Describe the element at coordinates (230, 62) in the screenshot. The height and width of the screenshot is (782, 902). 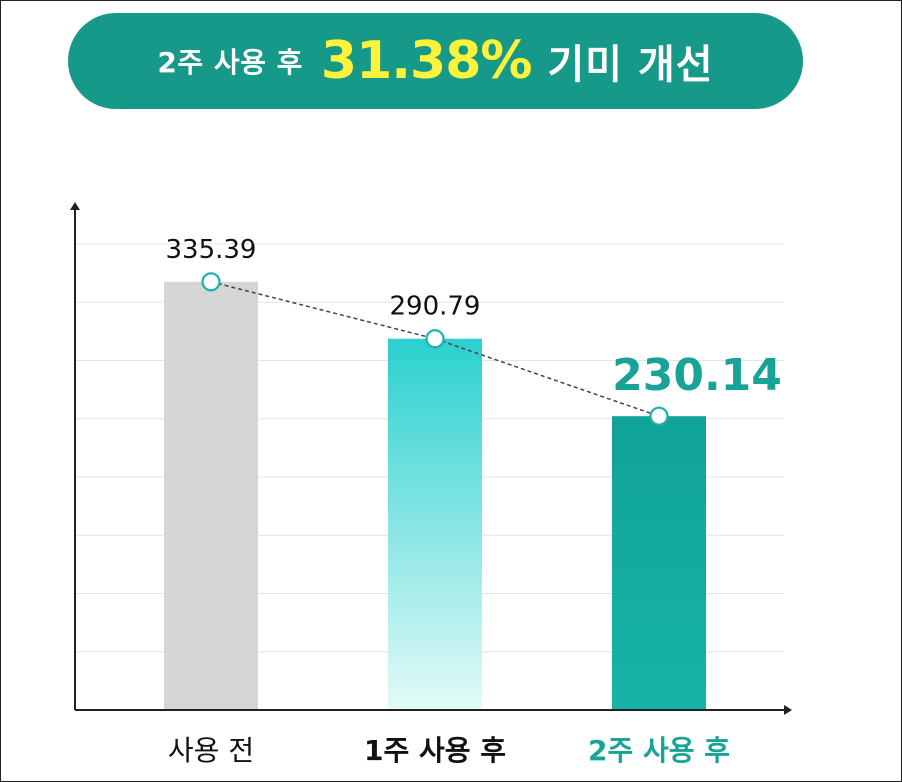
I see `headline-prefix: 2주 사용 후` at that location.